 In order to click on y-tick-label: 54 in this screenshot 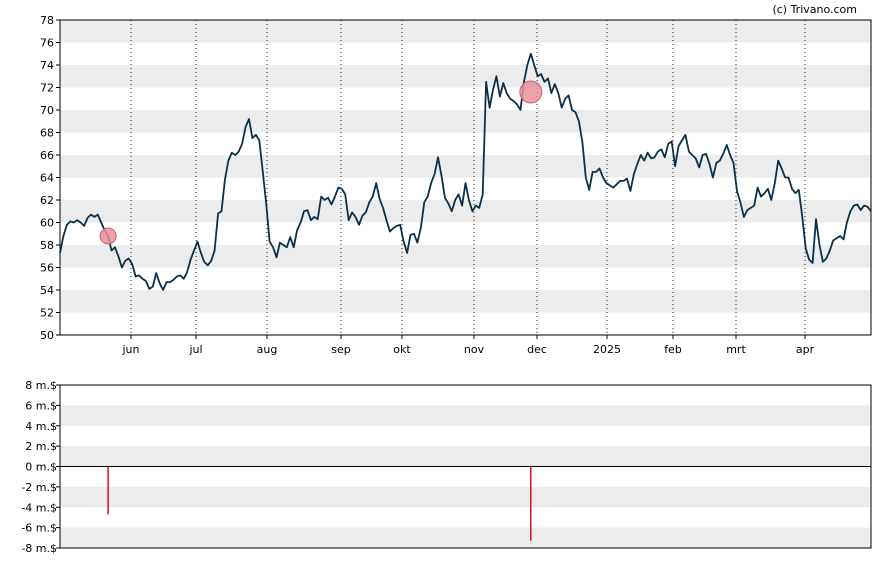, I will do `click(47, 290)`.